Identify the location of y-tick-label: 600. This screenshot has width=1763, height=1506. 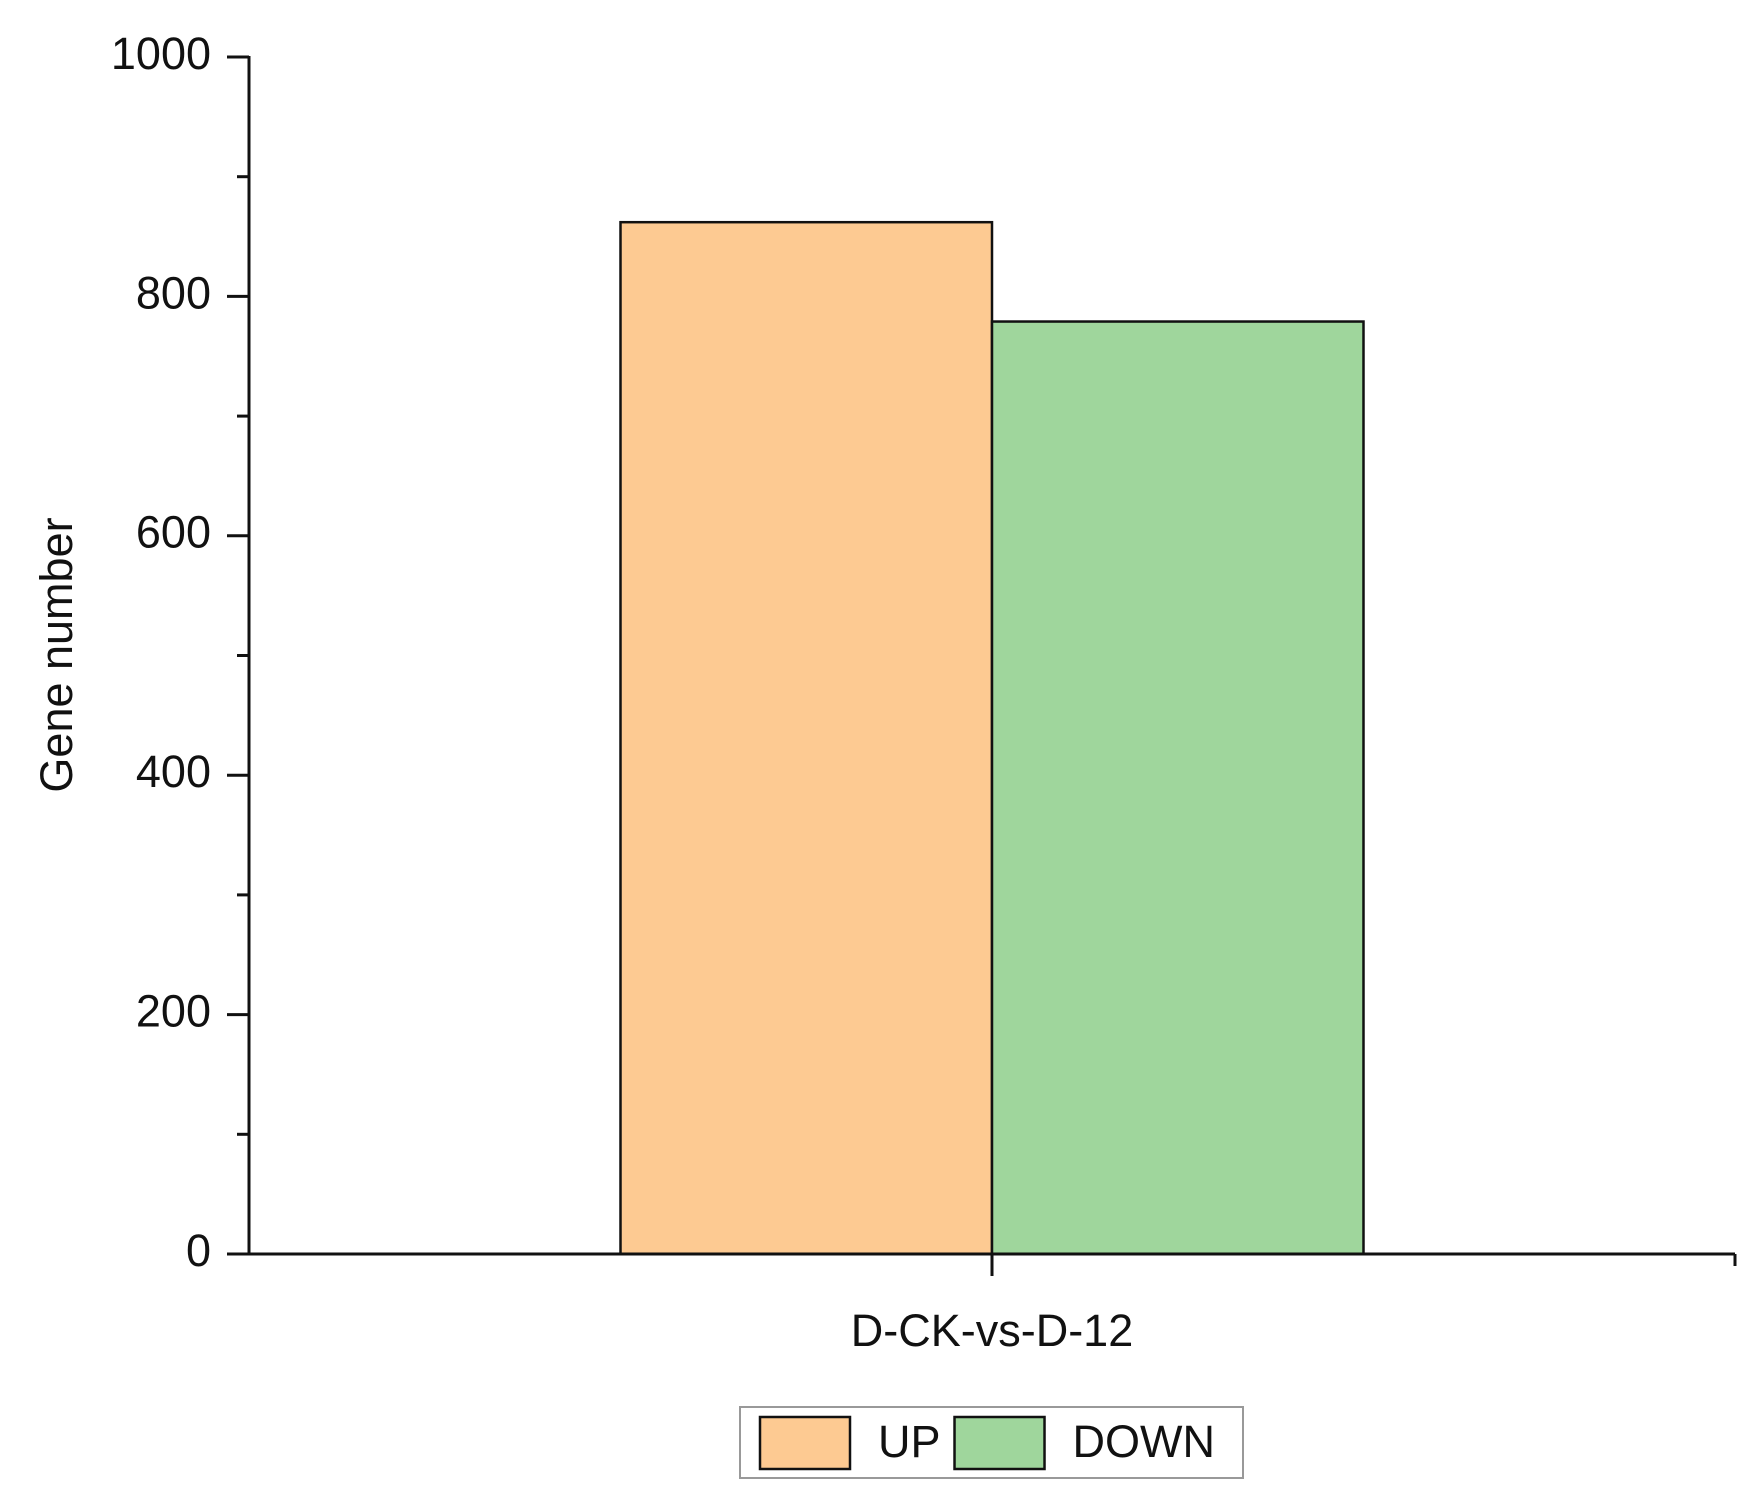
(173, 532).